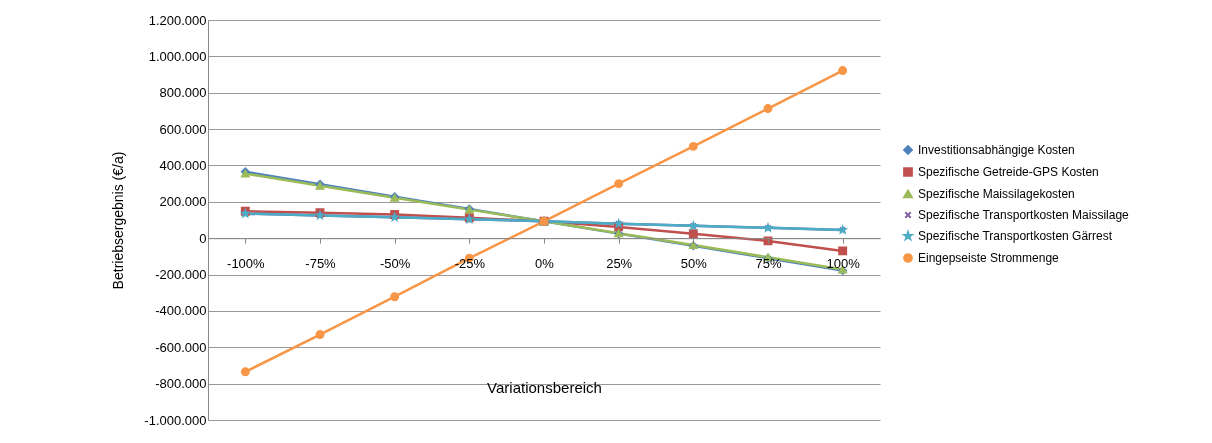  Describe the element at coordinates (183, 93) in the screenshot. I see `y-tick-label: 800.000` at that location.